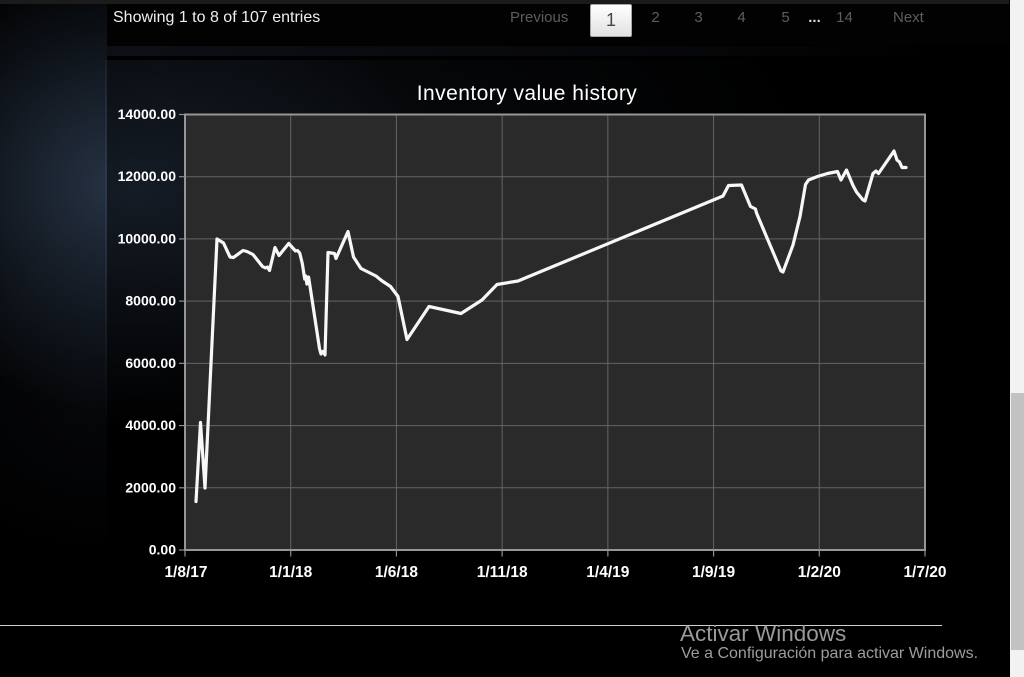 This screenshot has width=1024, height=677. What do you see at coordinates (819, 572) in the screenshot?
I see `svg-text: 1/2/20` at bounding box center [819, 572].